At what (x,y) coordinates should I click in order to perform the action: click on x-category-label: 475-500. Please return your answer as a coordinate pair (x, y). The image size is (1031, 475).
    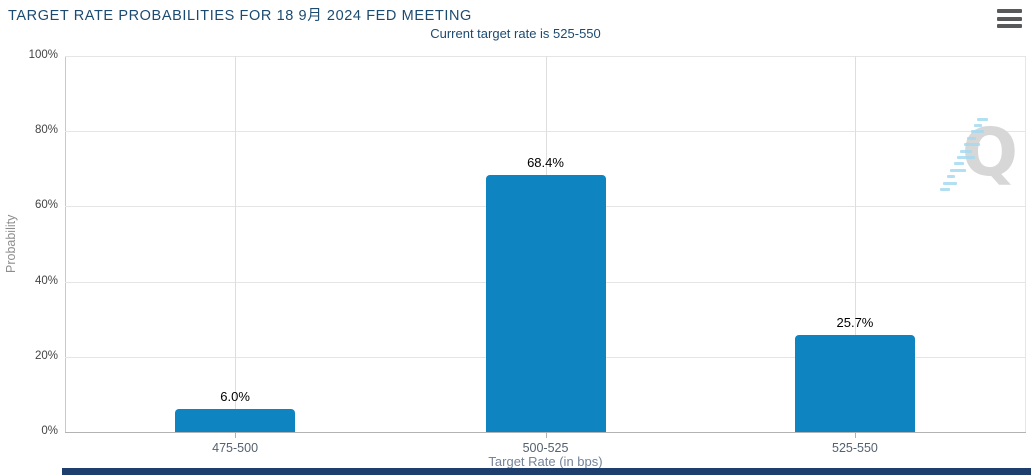
    Looking at the image, I should click on (235, 448).